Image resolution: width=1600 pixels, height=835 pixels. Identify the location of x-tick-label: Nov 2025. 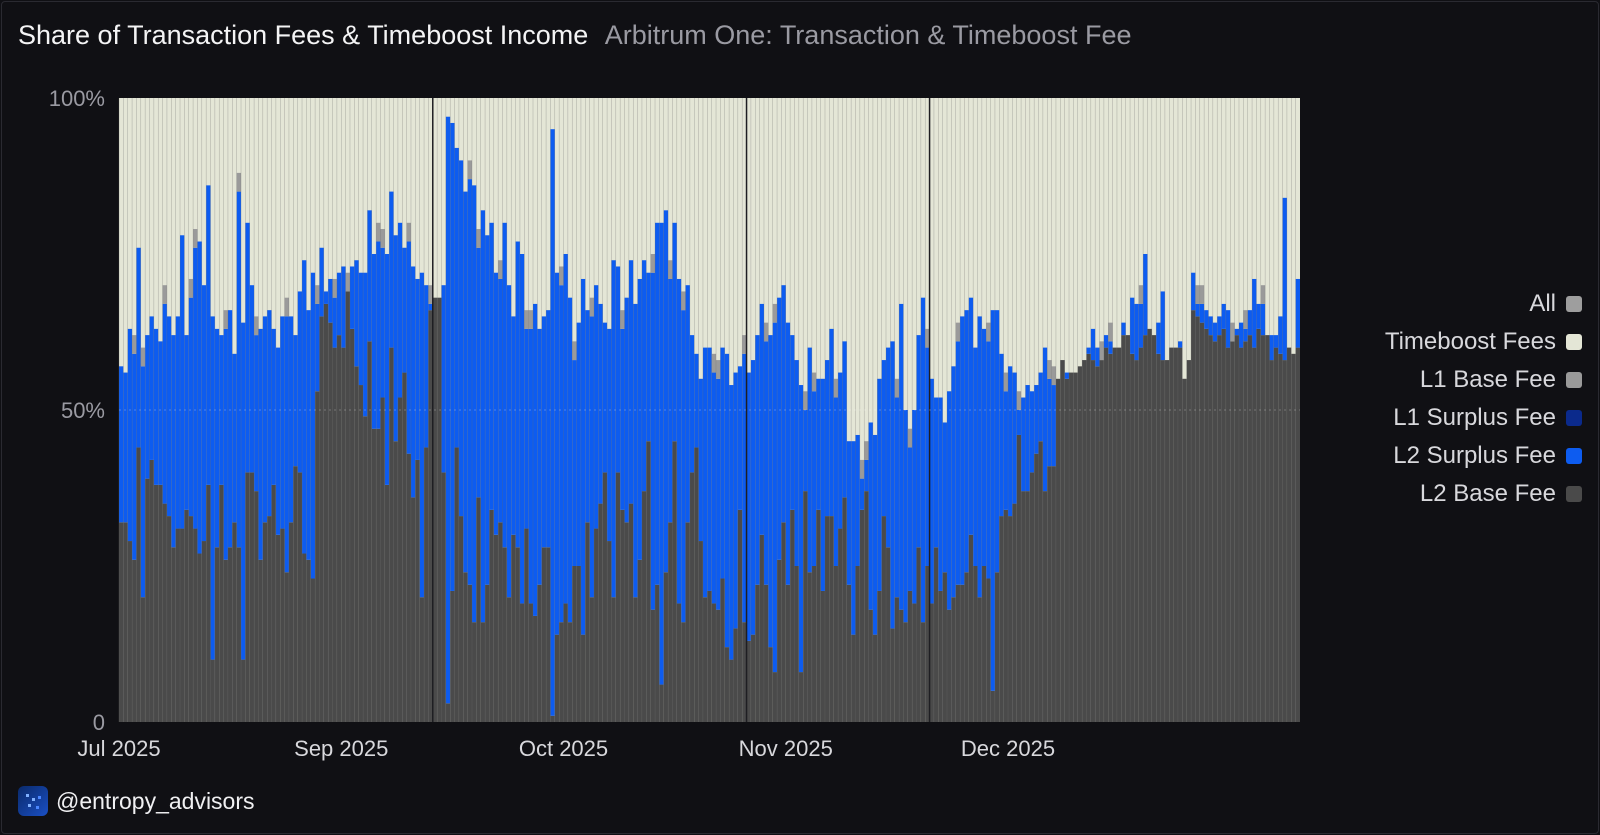
(786, 748).